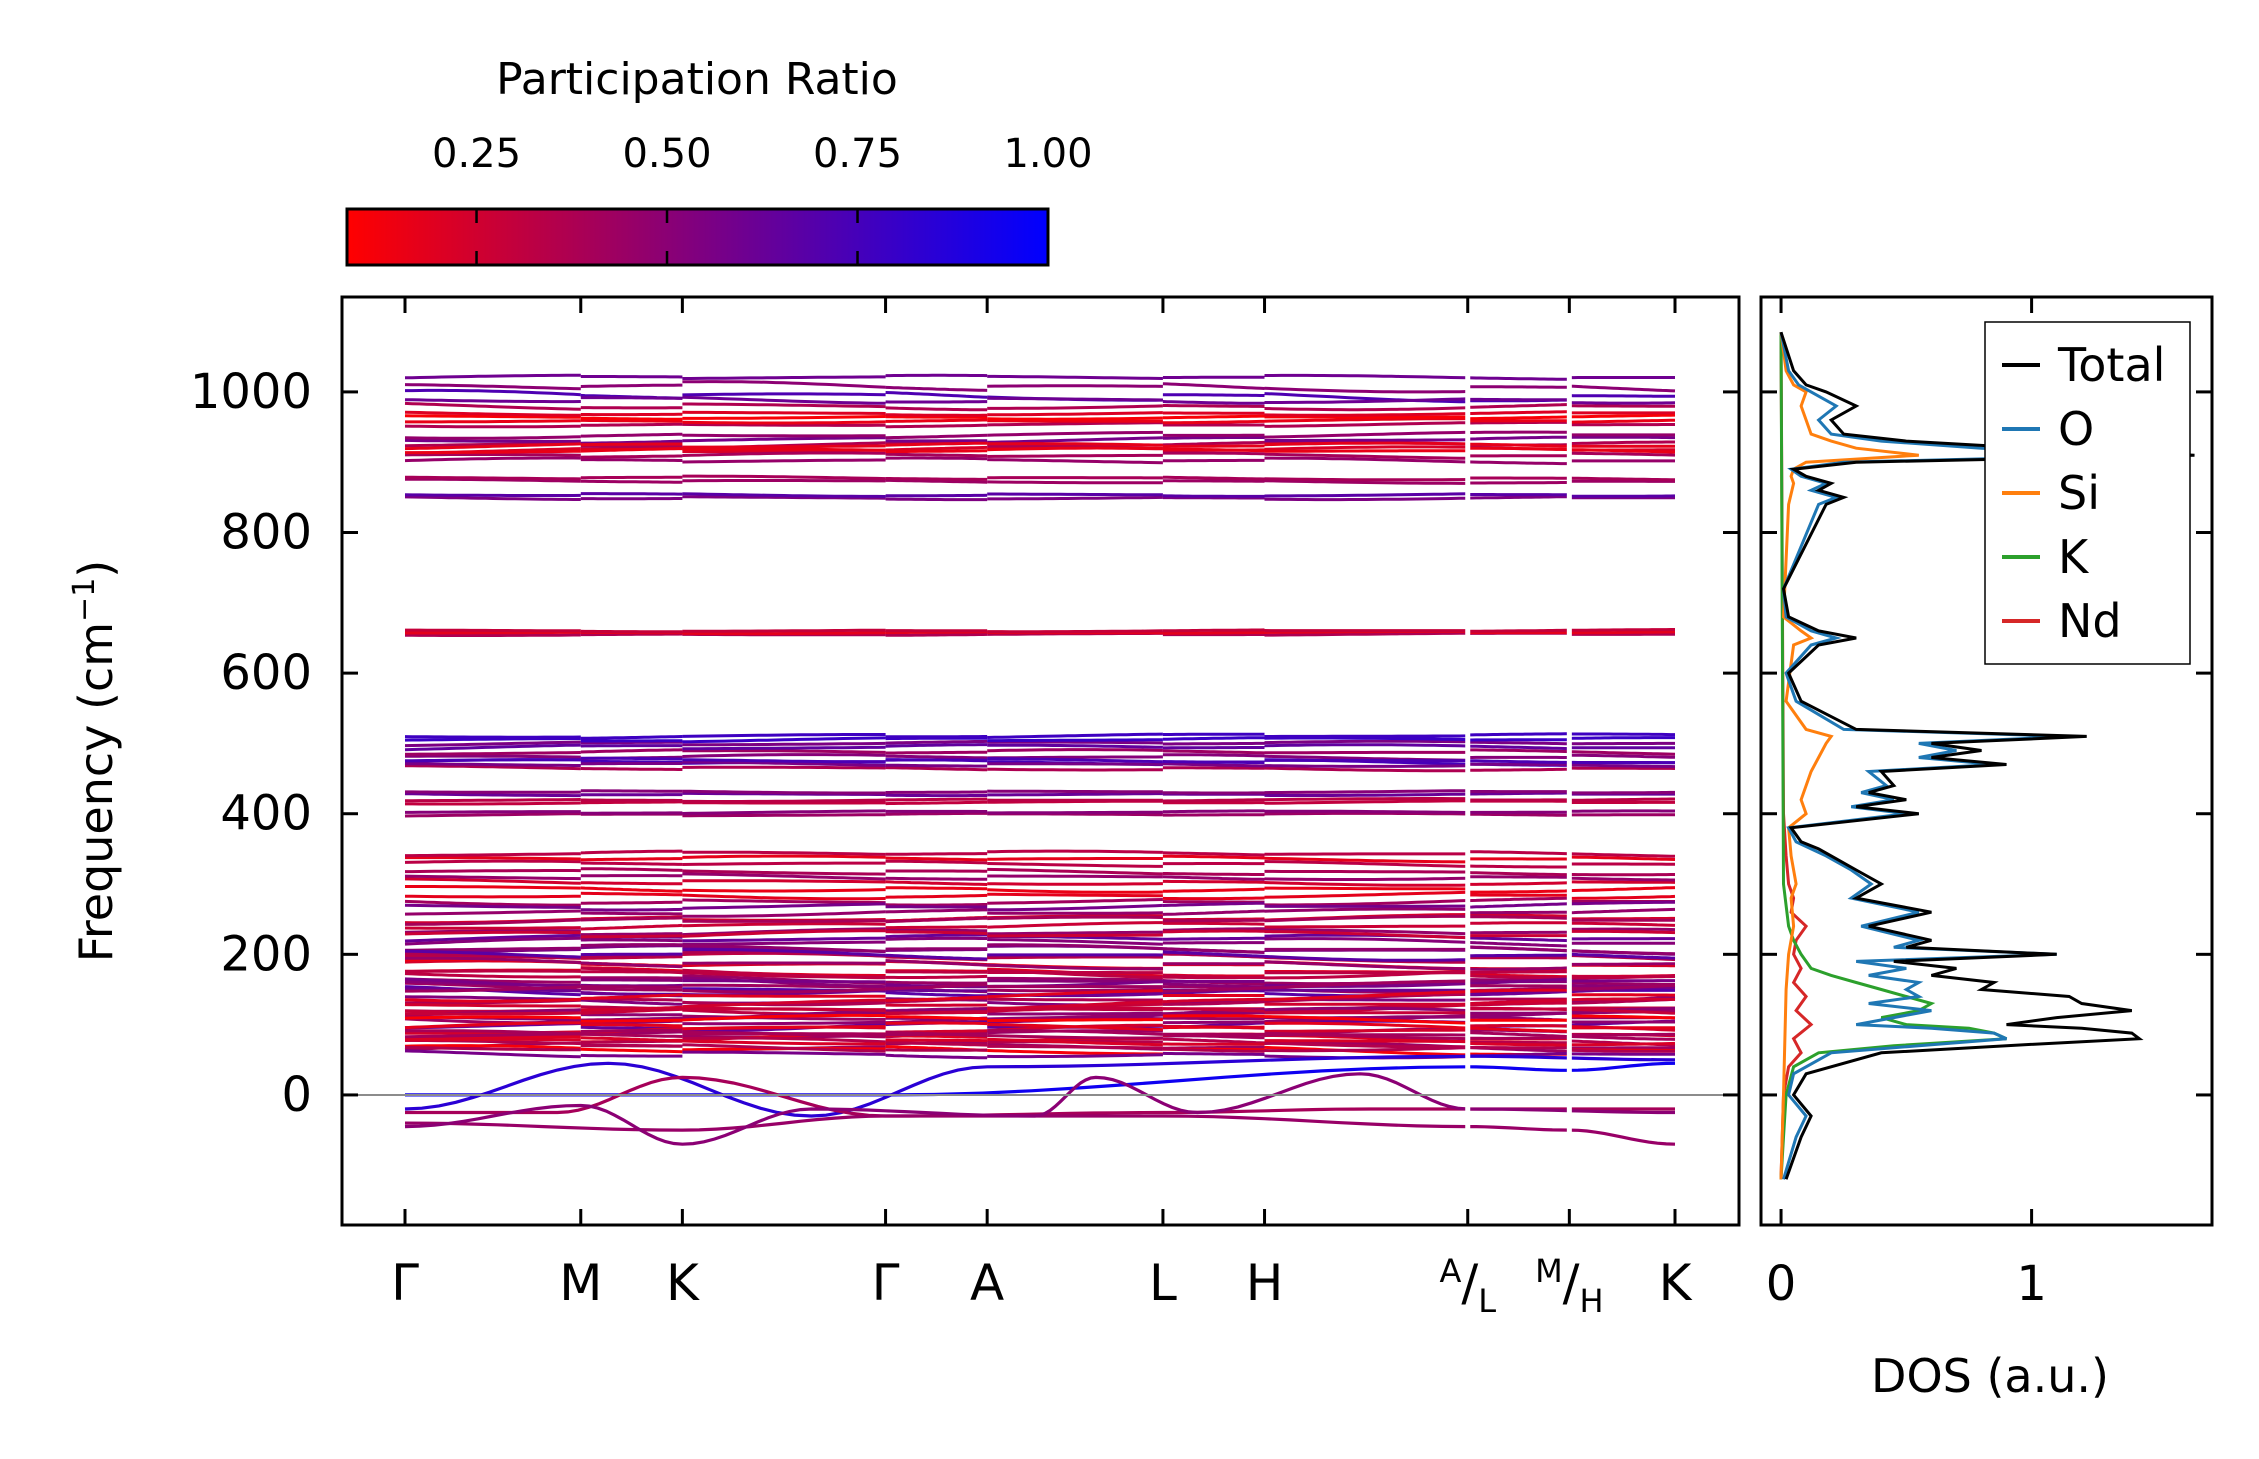 The height and width of the screenshot is (1459, 2259). Describe the element at coordinates (2074, 557) in the screenshot. I see `legend-label-k: K` at that location.